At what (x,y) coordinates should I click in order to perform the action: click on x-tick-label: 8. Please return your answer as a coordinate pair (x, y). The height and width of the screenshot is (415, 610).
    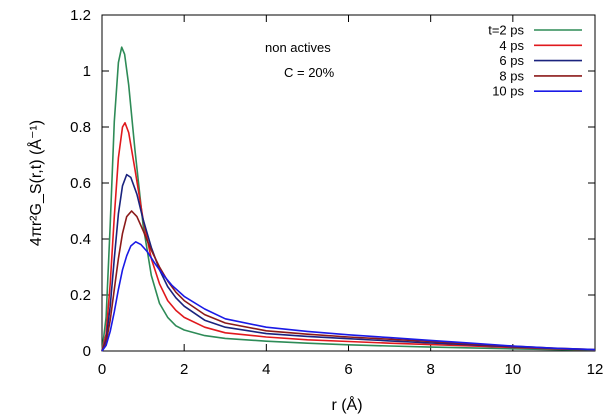
    Looking at the image, I should click on (430, 369).